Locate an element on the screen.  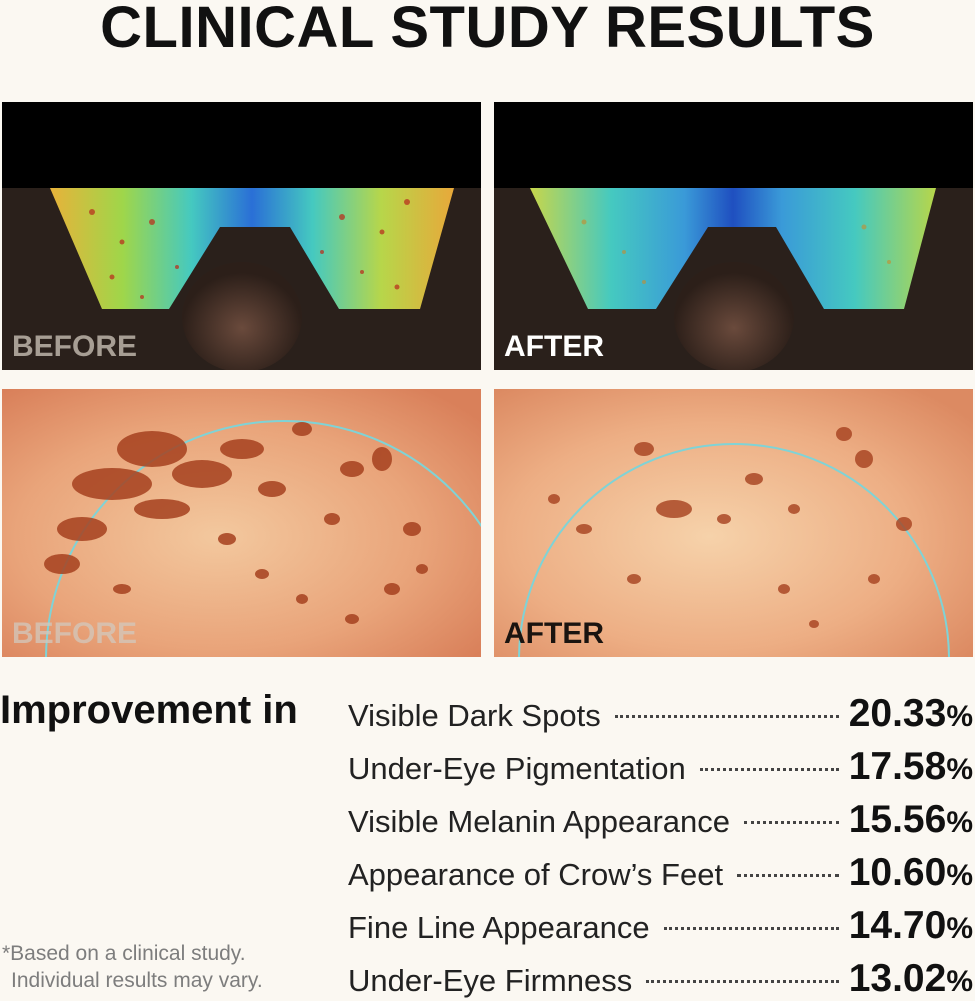
result-row: Visible Melanin Appearance 15.56% is located at coordinates (660, 820).